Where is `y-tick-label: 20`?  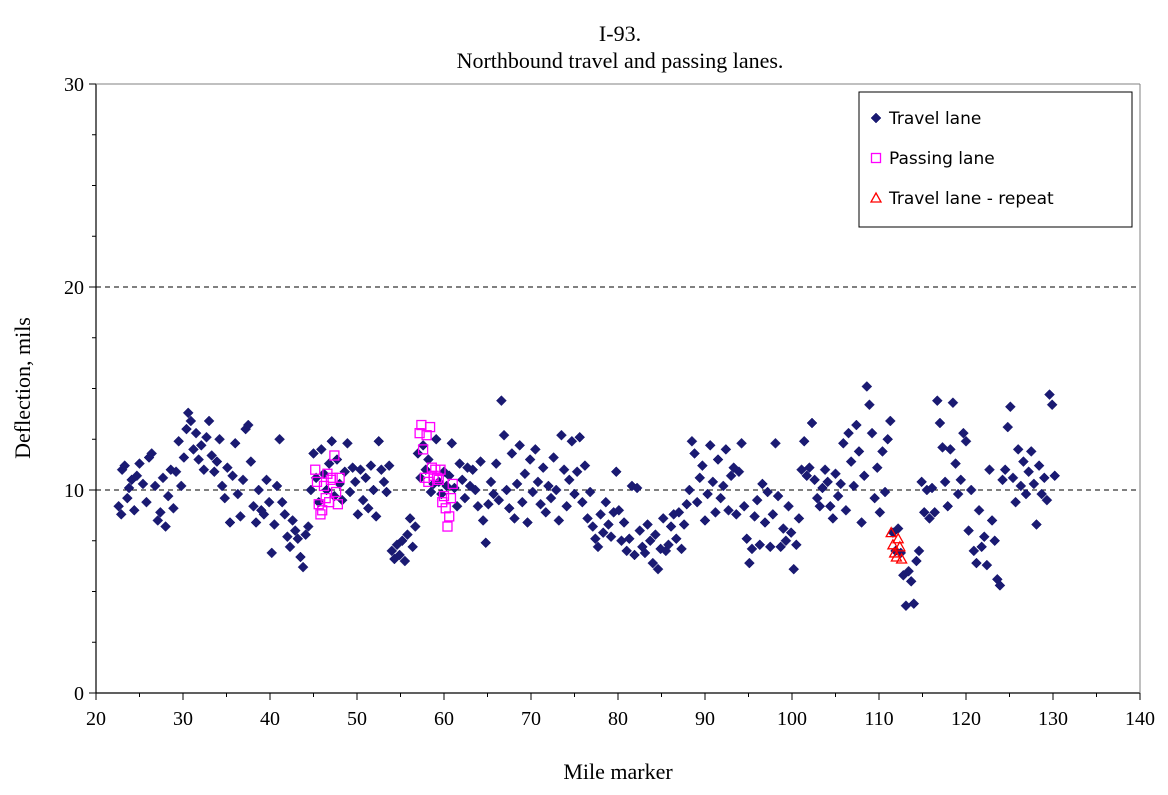 y-tick-label: 20 is located at coordinates (74, 288).